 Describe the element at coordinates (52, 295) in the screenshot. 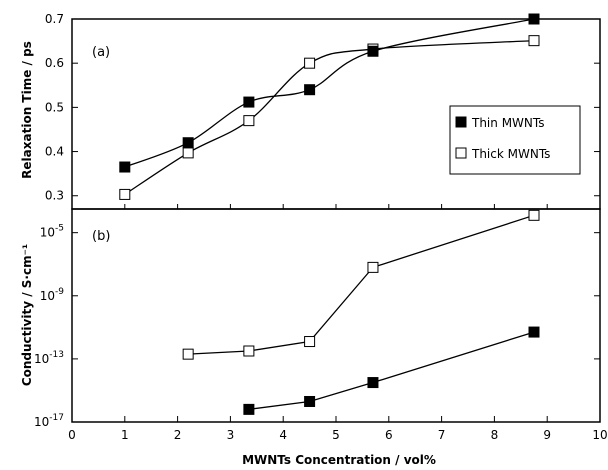

I see `panel-b-y-tick-label: 10⁻⁹` at that location.